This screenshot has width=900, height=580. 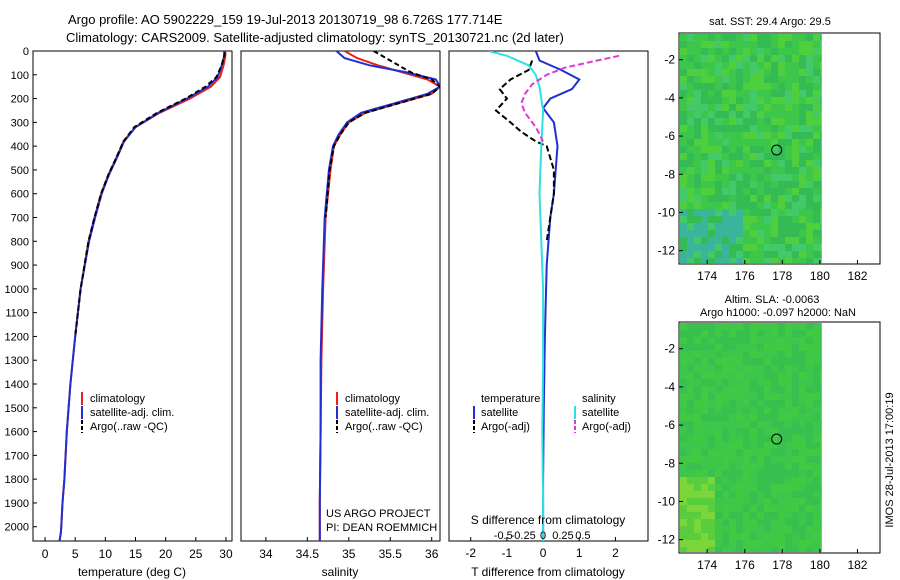 What do you see at coordinates (667, 501) in the screenshot?
I see `map-y-tick-label: -10` at bounding box center [667, 501].